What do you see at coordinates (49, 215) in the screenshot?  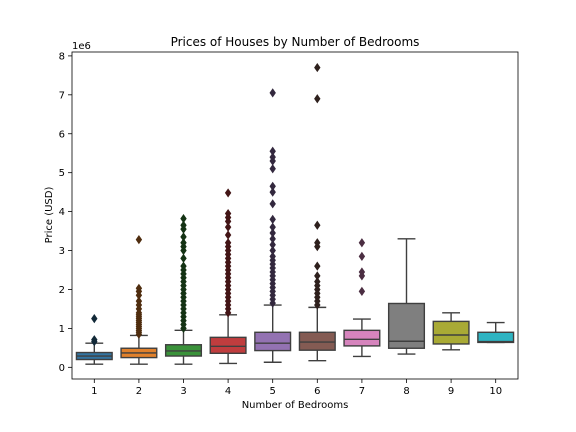 I see `y-axis-label: Price (USD)` at bounding box center [49, 215].